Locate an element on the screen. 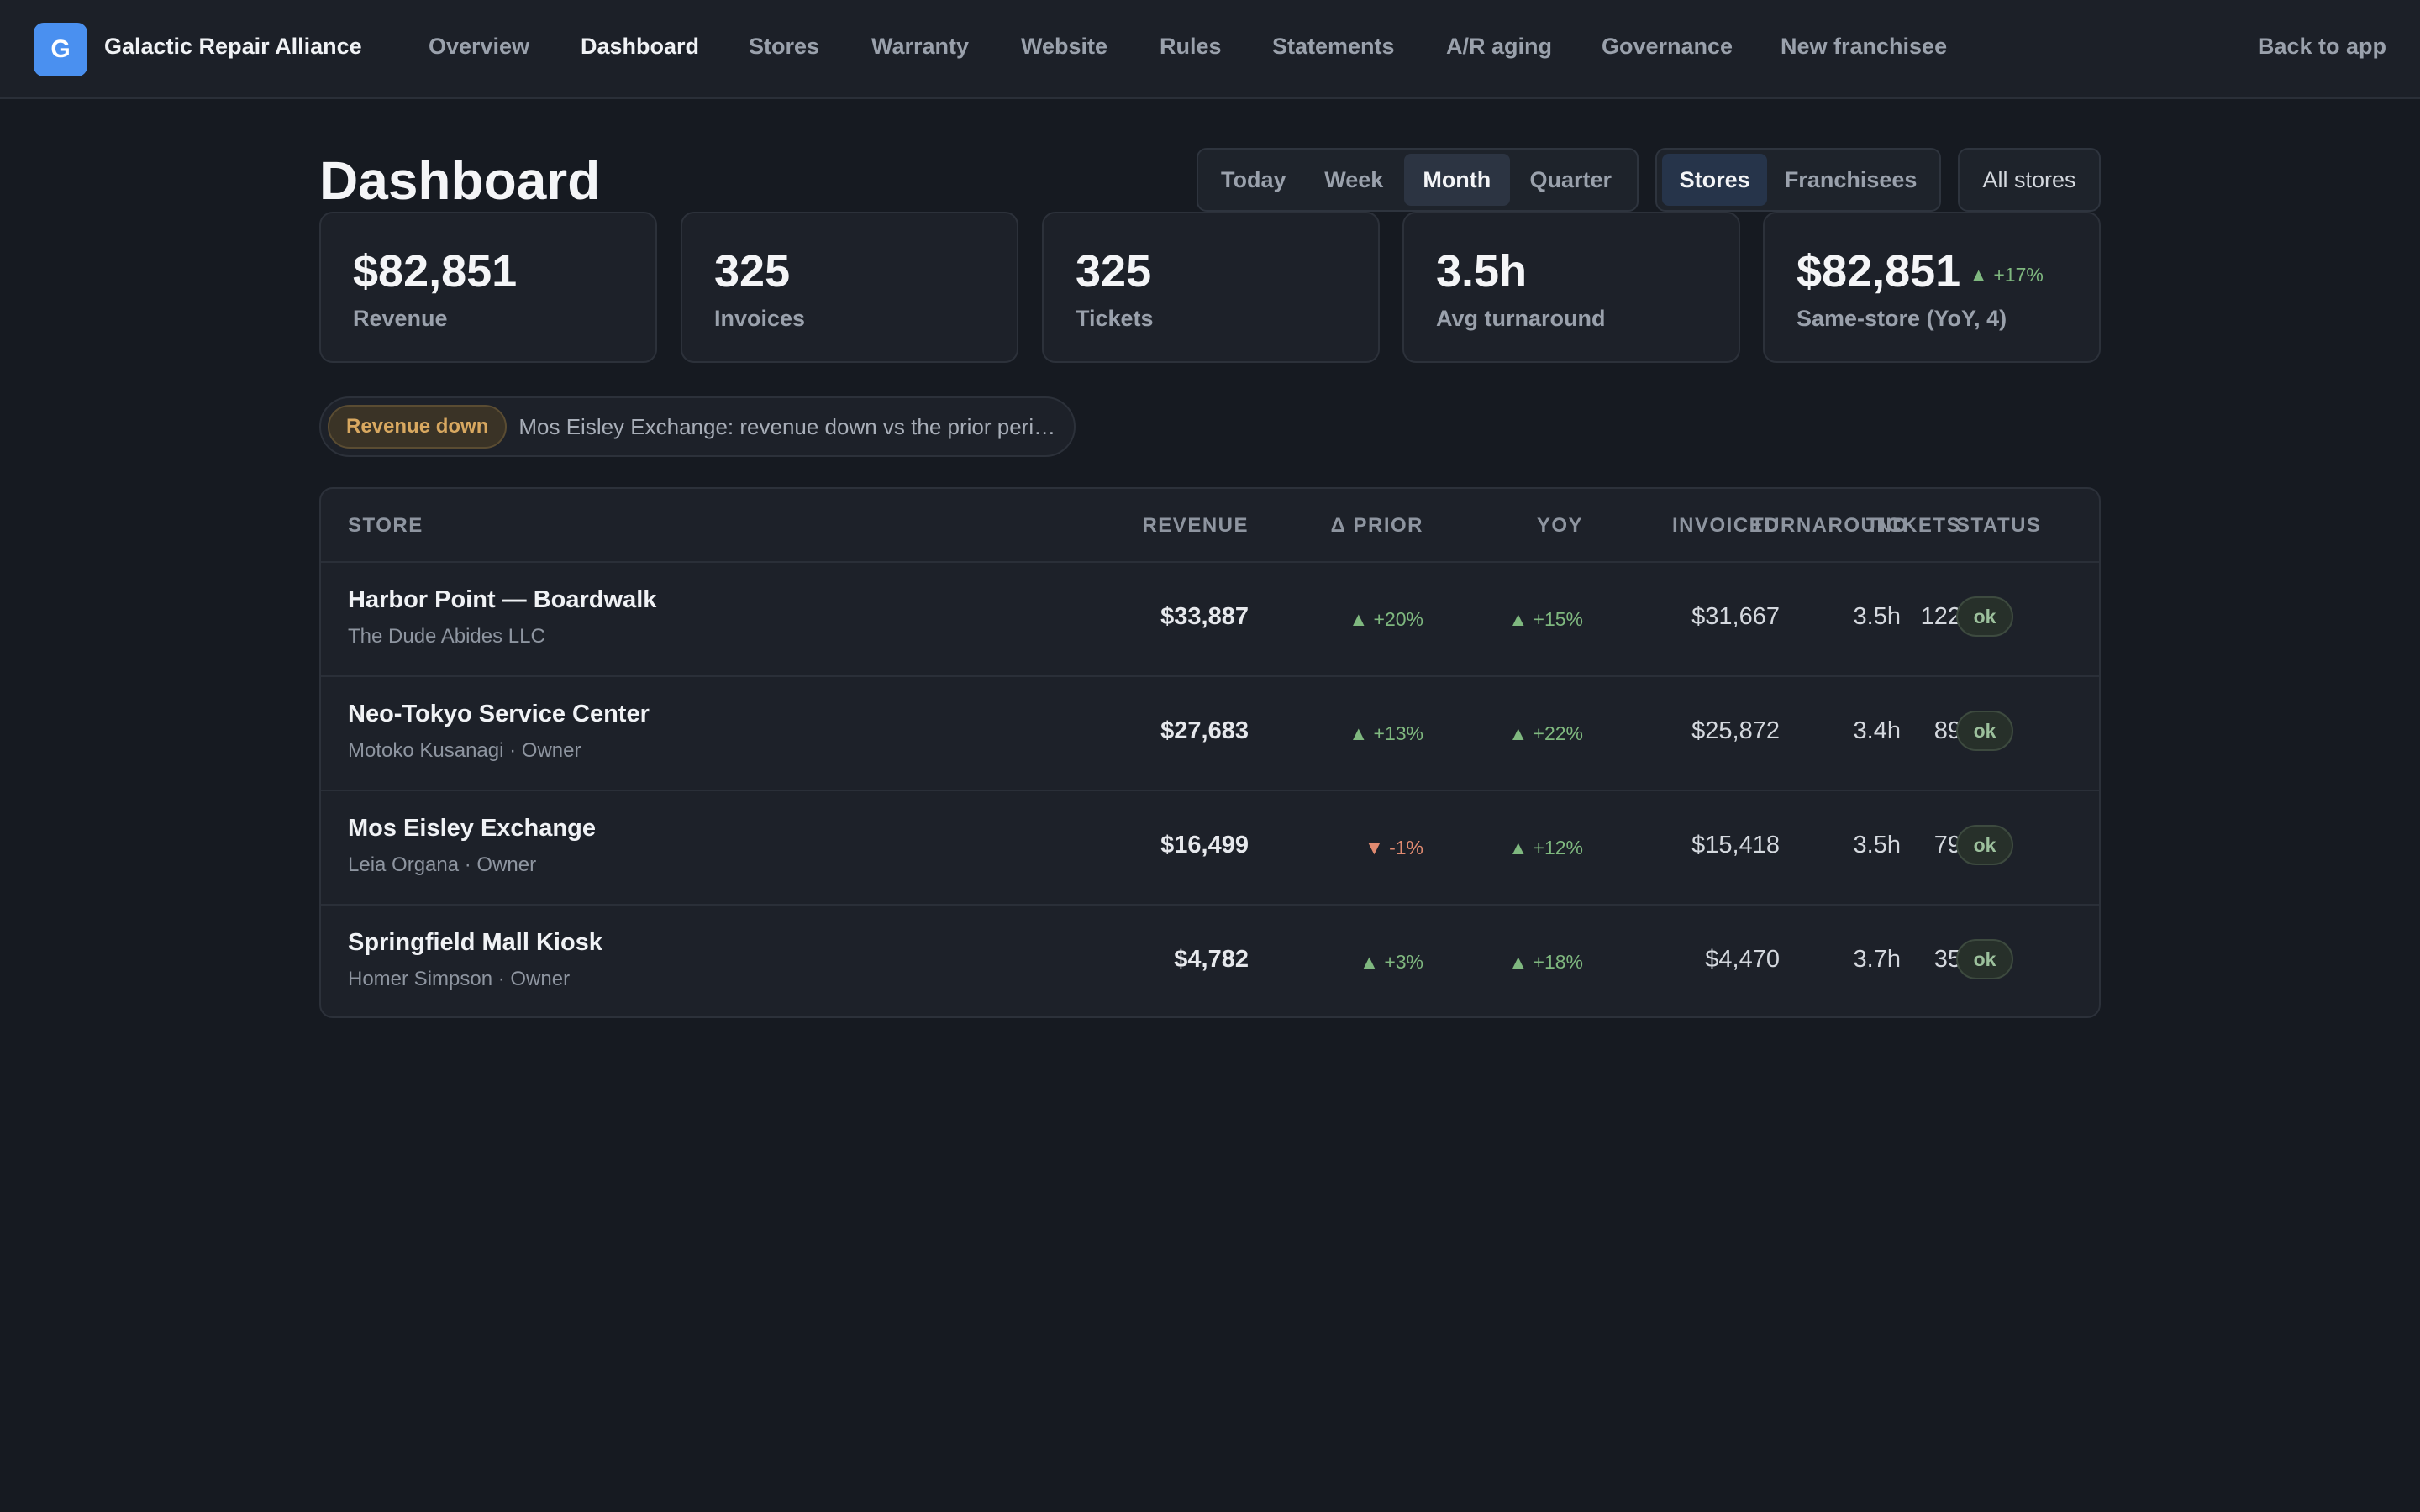 The image size is (2420, 1512). turnaround-cell: 3.4h is located at coordinates (1877, 730).